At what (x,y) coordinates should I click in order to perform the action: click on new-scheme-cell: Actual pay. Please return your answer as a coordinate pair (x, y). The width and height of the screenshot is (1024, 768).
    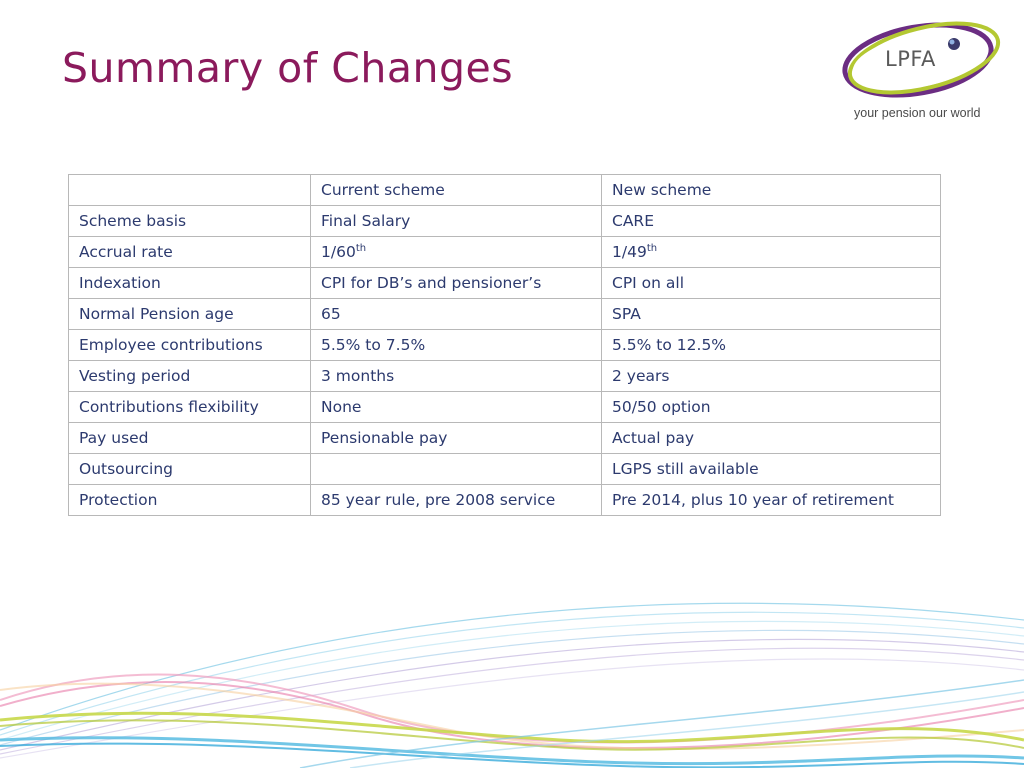
    Looking at the image, I should click on (771, 438).